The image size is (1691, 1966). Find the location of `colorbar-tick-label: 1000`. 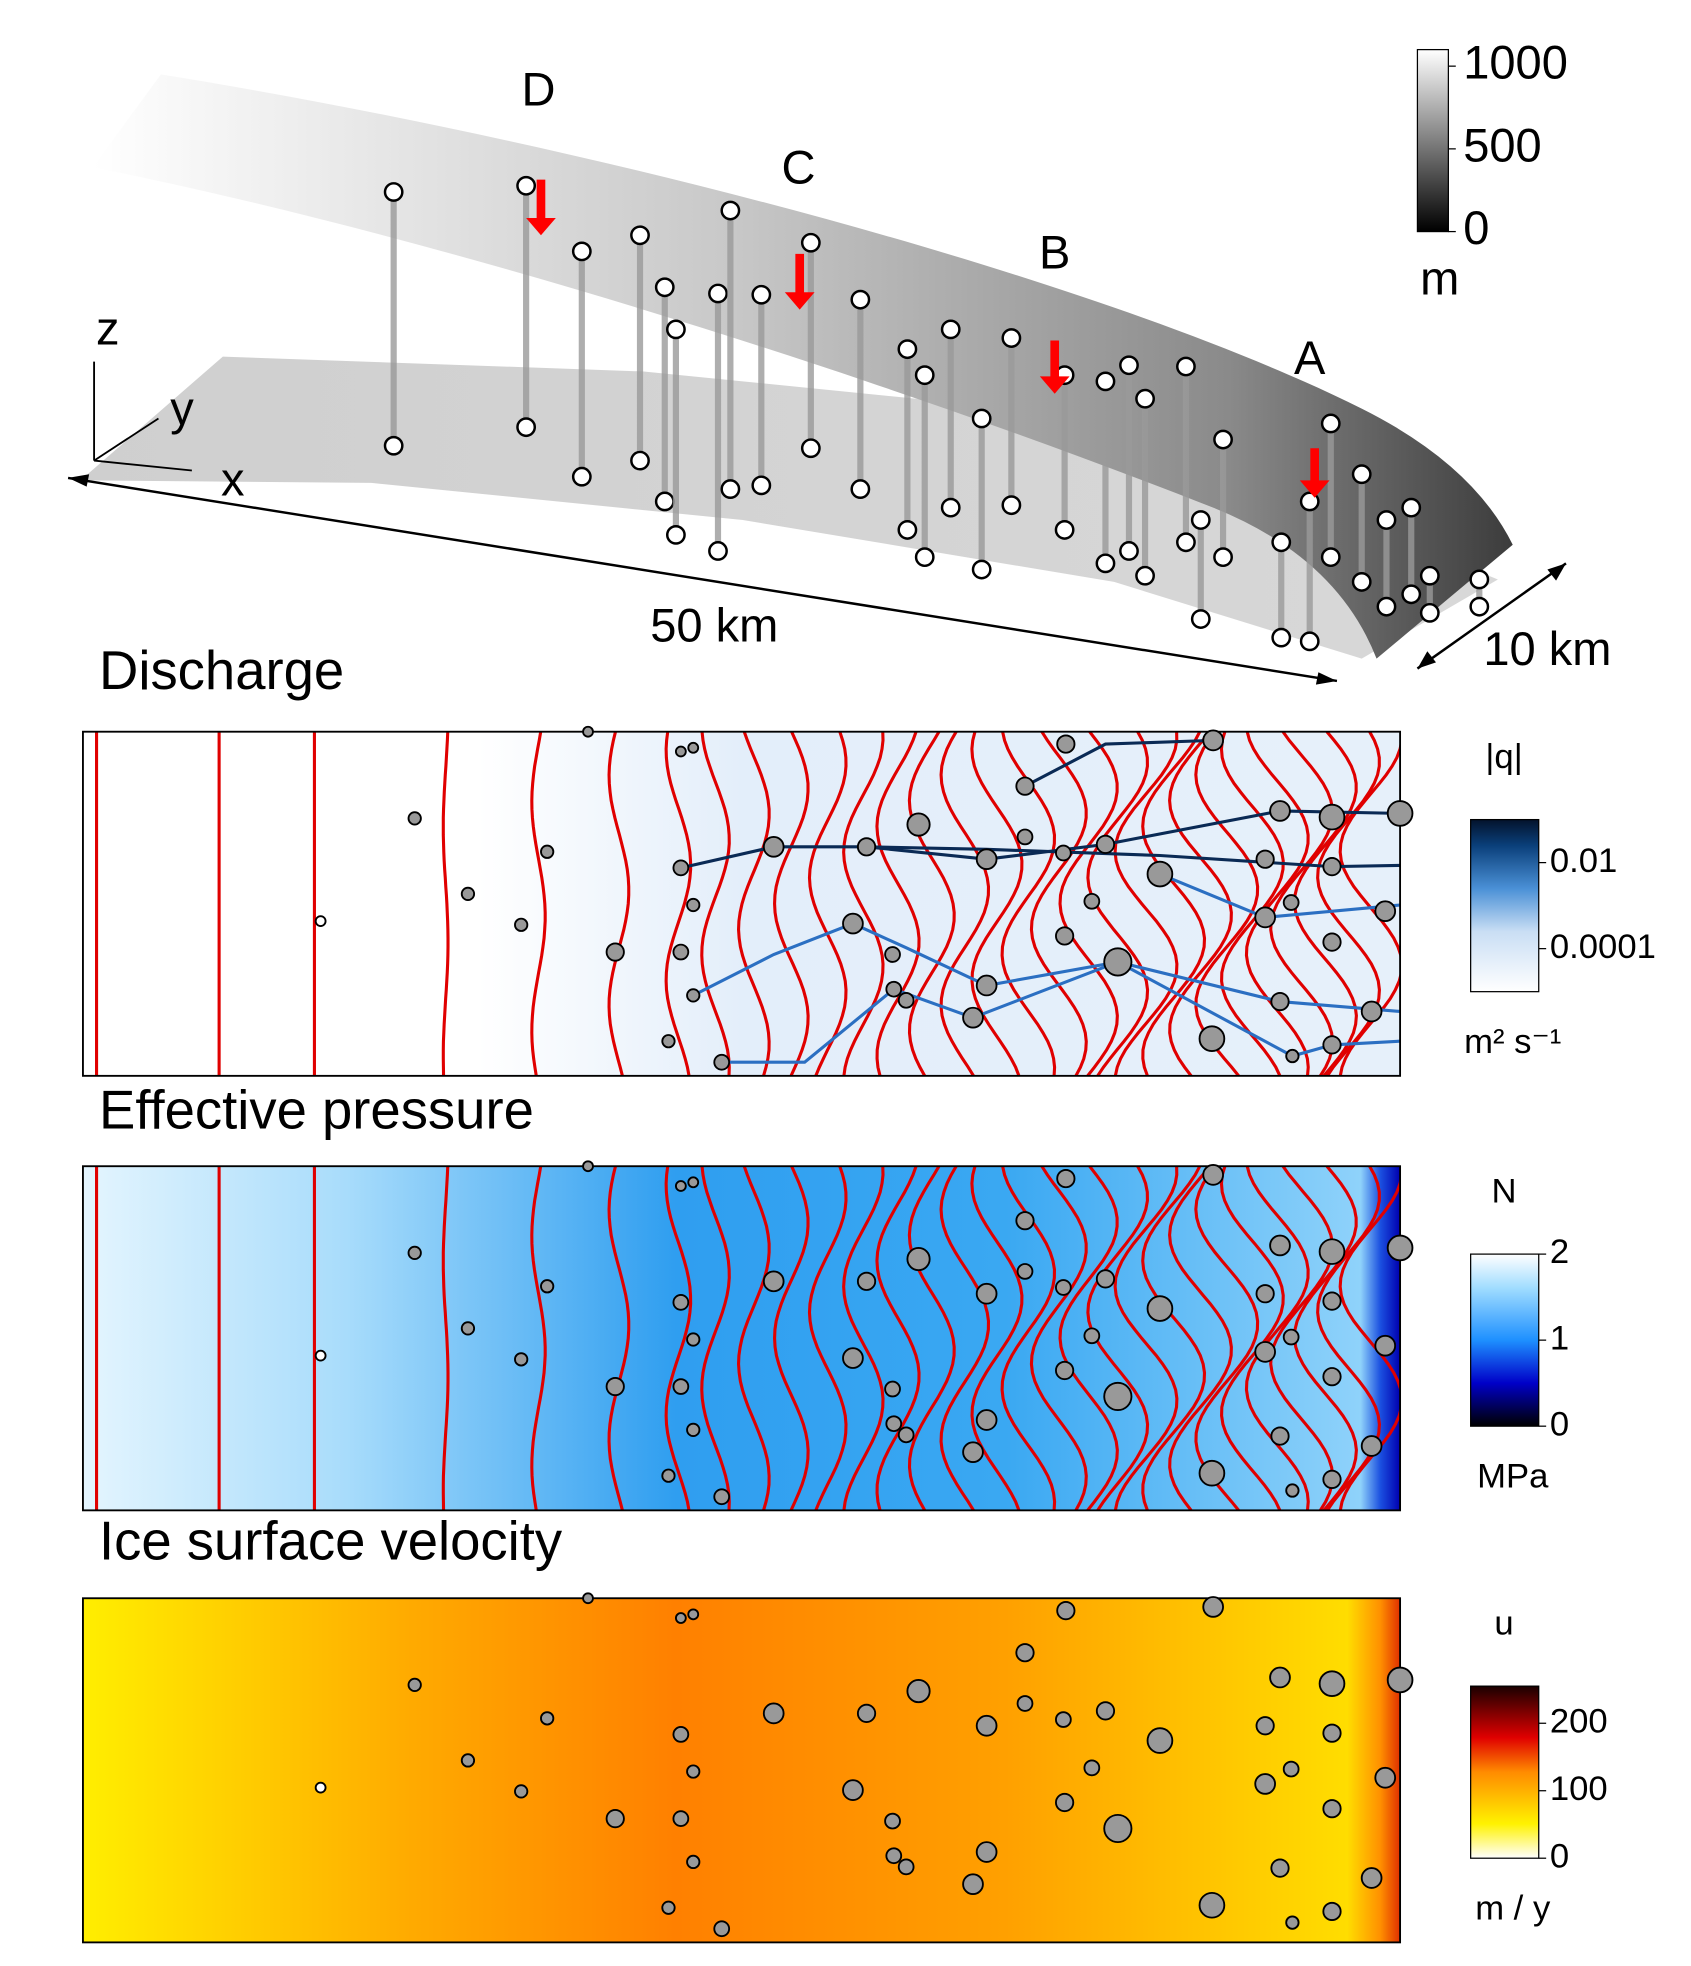

colorbar-tick-label: 1000 is located at coordinates (1515, 62).